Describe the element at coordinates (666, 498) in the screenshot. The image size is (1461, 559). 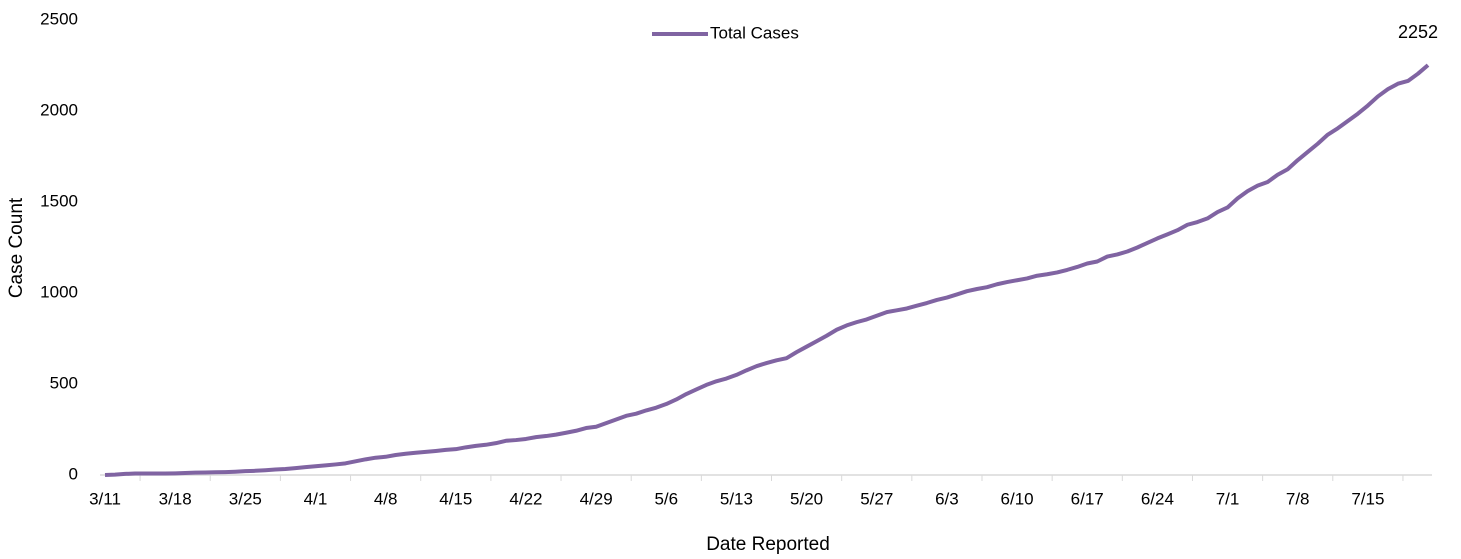
I see `x-tick-label: 5/6` at that location.